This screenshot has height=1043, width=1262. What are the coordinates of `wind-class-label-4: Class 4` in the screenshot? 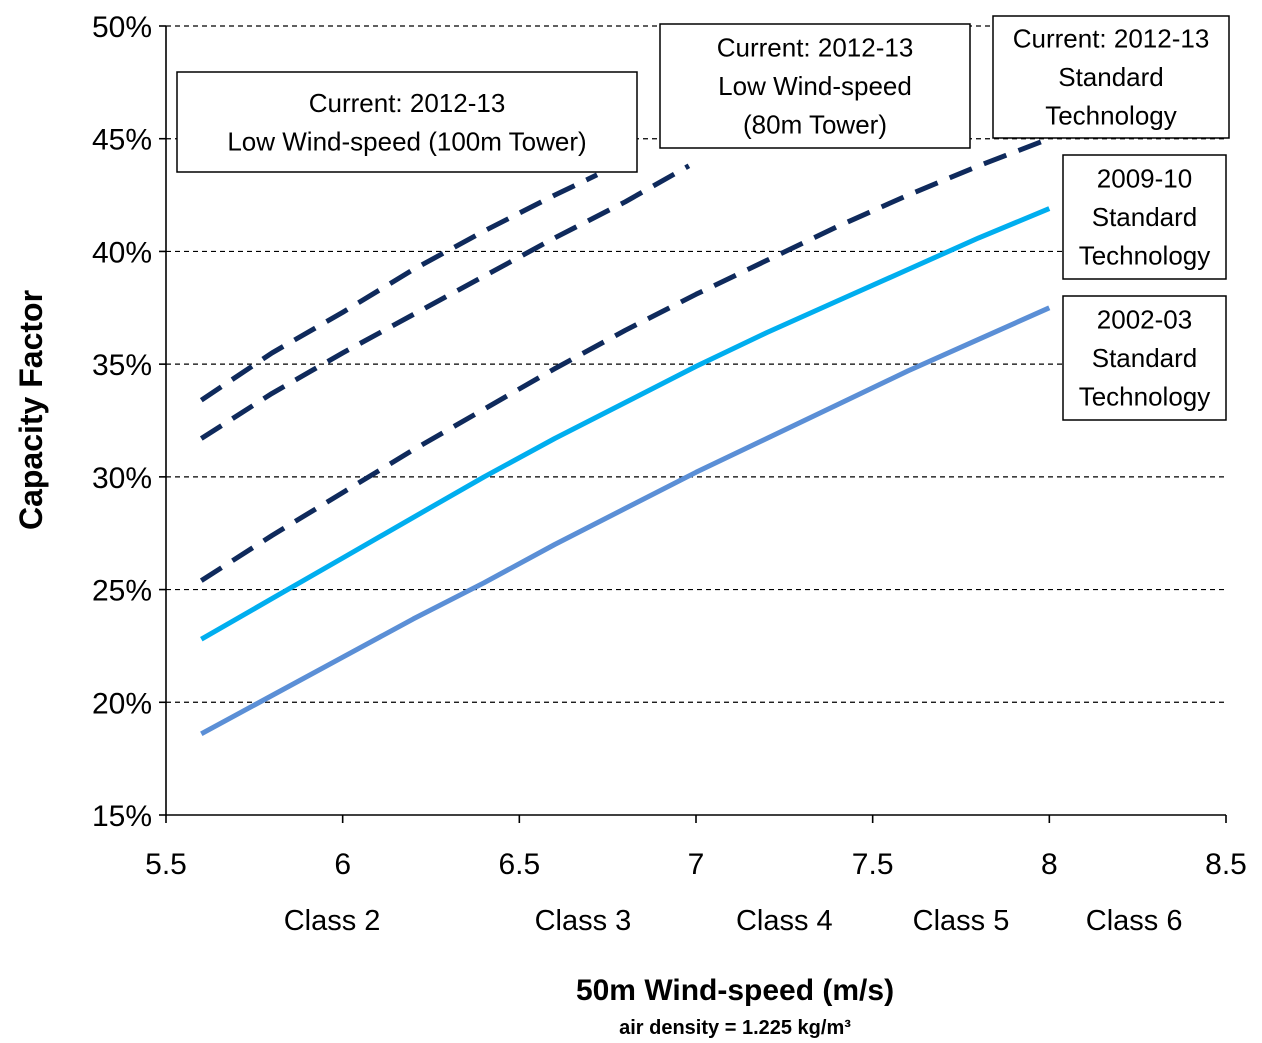 It's located at (784, 921).